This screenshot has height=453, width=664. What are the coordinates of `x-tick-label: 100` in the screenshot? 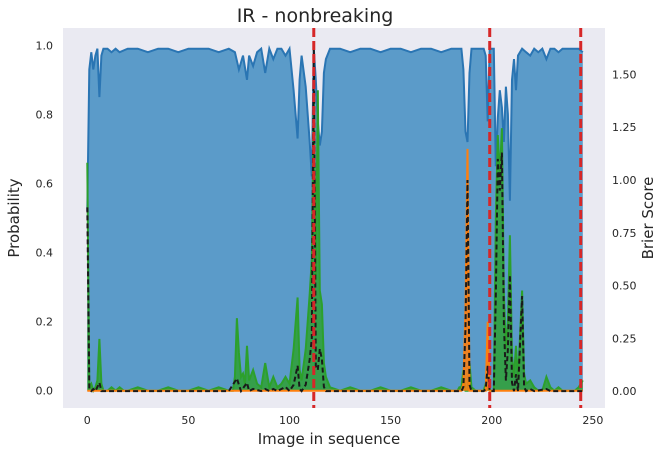 It's located at (289, 420).